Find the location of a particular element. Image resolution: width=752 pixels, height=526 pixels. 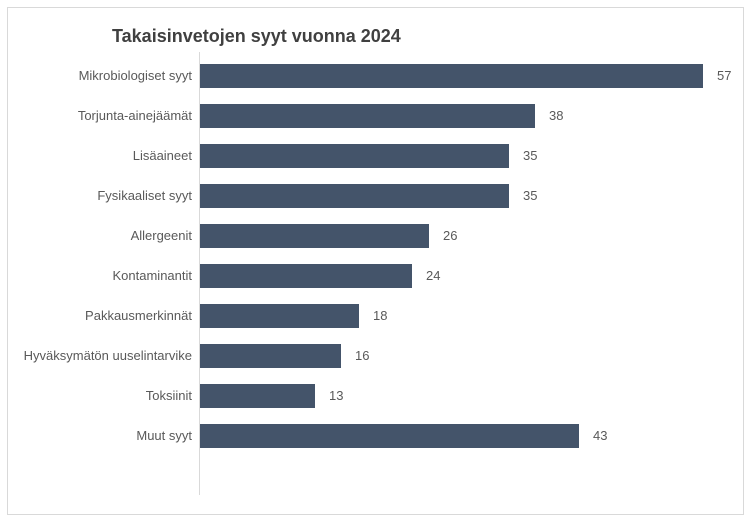

value-label: 43 is located at coordinates (600, 435).